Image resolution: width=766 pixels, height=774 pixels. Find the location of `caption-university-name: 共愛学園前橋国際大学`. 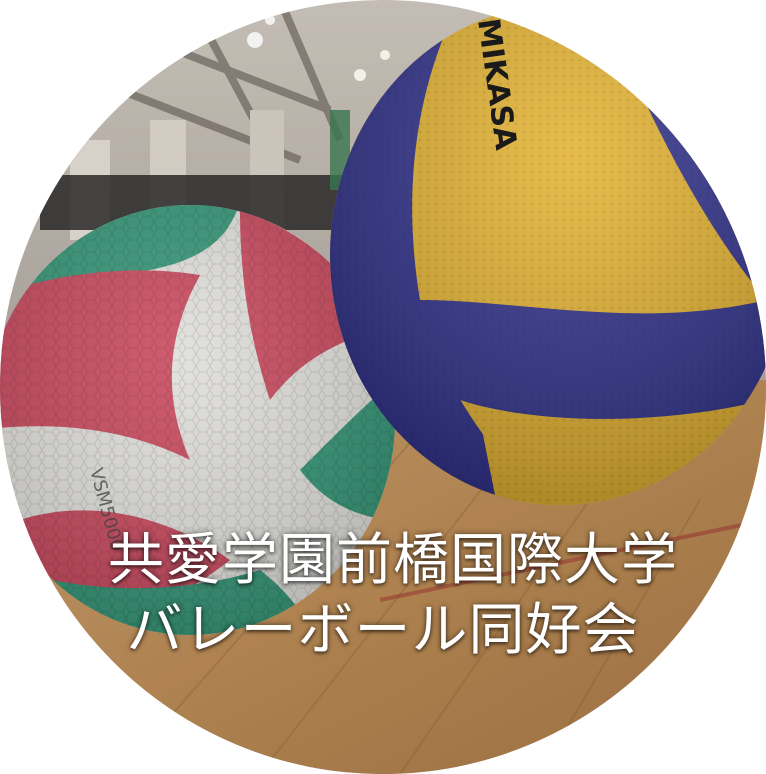

caption-university-name: 共愛学園前橋国際大学 is located at coordinates (393, 560).